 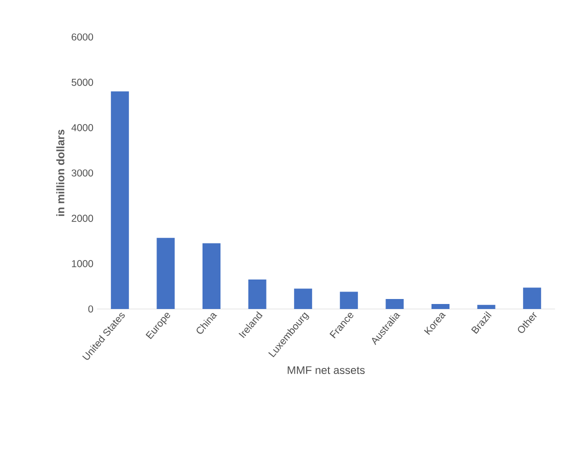 I want to click on x-axis-title: MMF net assets, so click(x=326, y=370).